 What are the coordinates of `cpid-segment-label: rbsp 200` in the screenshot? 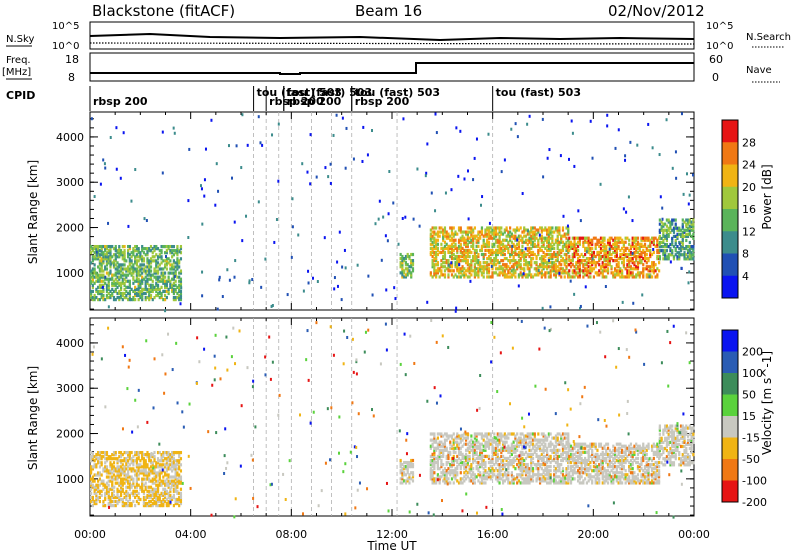 It's located at (120, 101).